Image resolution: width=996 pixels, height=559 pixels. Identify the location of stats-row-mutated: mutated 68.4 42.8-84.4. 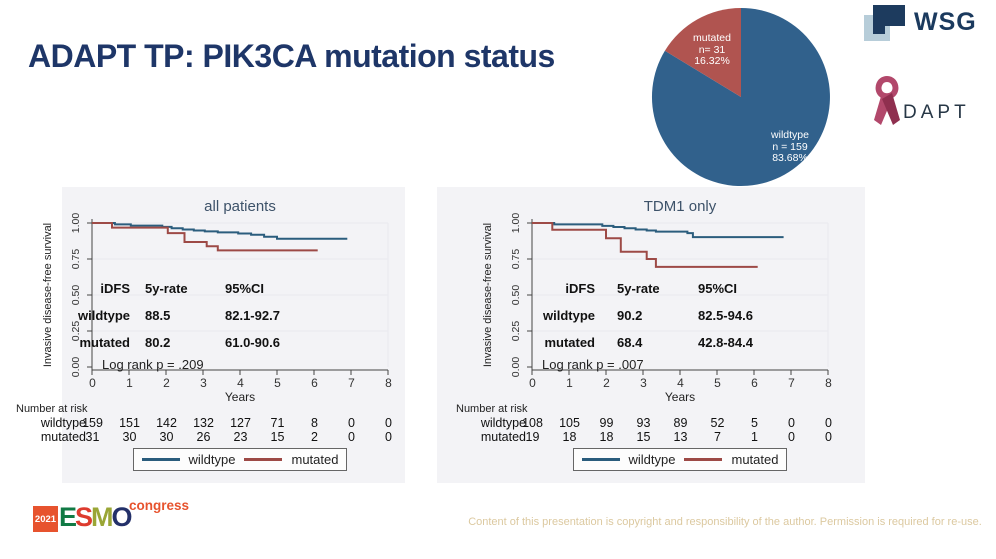
(655, 343).